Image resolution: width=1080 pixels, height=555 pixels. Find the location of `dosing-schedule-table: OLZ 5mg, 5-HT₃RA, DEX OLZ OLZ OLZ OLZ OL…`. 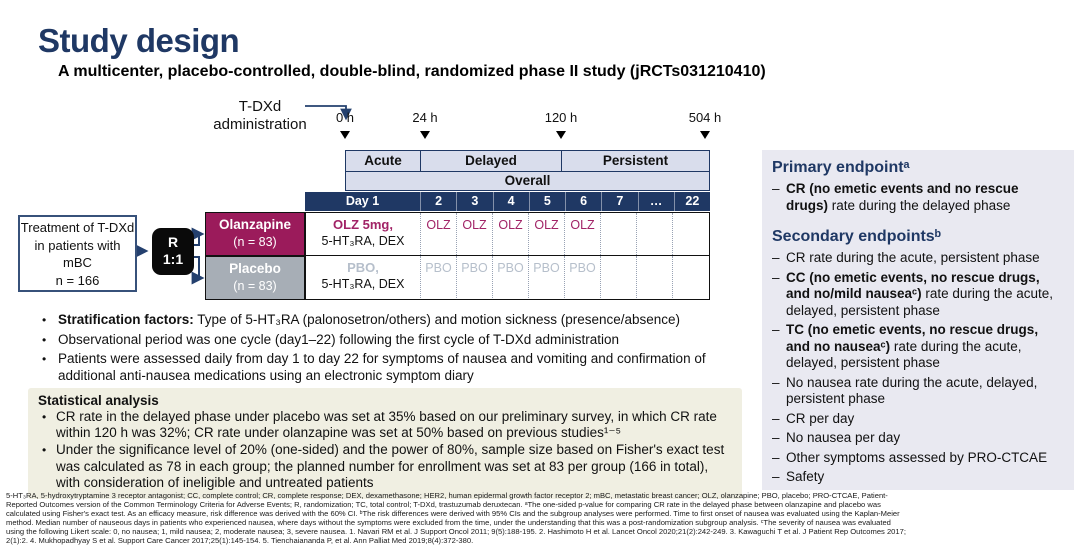

dosing-schedule-table: OLZ 5mg, 5-HT₃RA, DEX OLZ OLZ OLZ OLZ OL… is located at coordinates (507, 256).